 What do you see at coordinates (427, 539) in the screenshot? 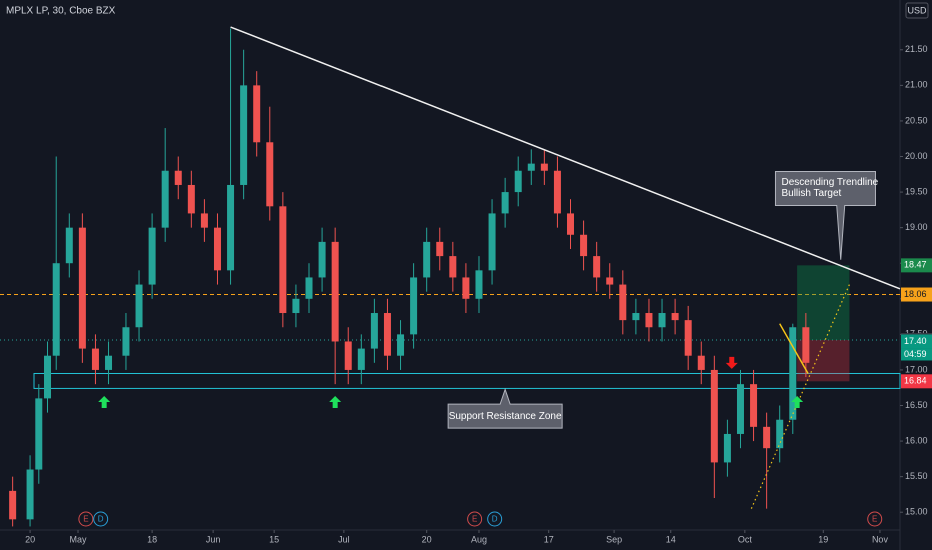
I see `x-tick-label: 20` at bounding box center [427, 539].